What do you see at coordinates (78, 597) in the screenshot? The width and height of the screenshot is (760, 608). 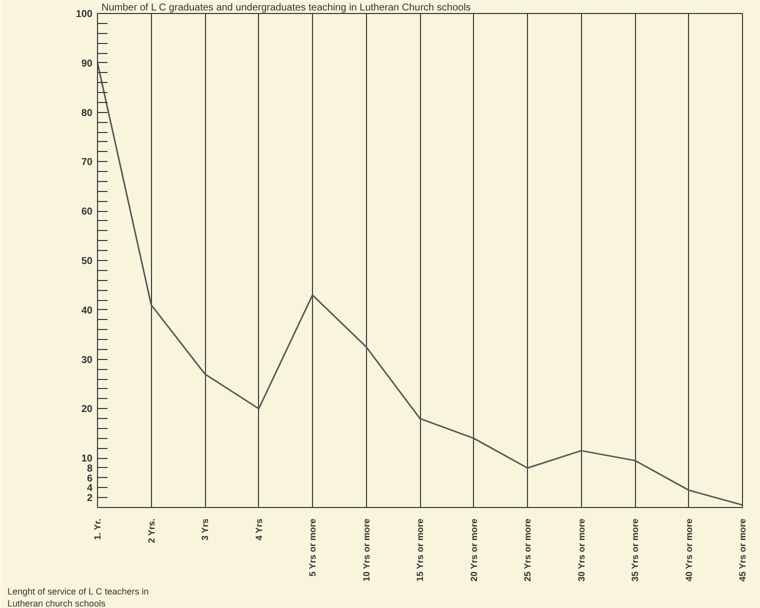 I see `x-axis-title: Lenght of service of L C teachers in Lutheran church schools` at bounding box center [78, 597].